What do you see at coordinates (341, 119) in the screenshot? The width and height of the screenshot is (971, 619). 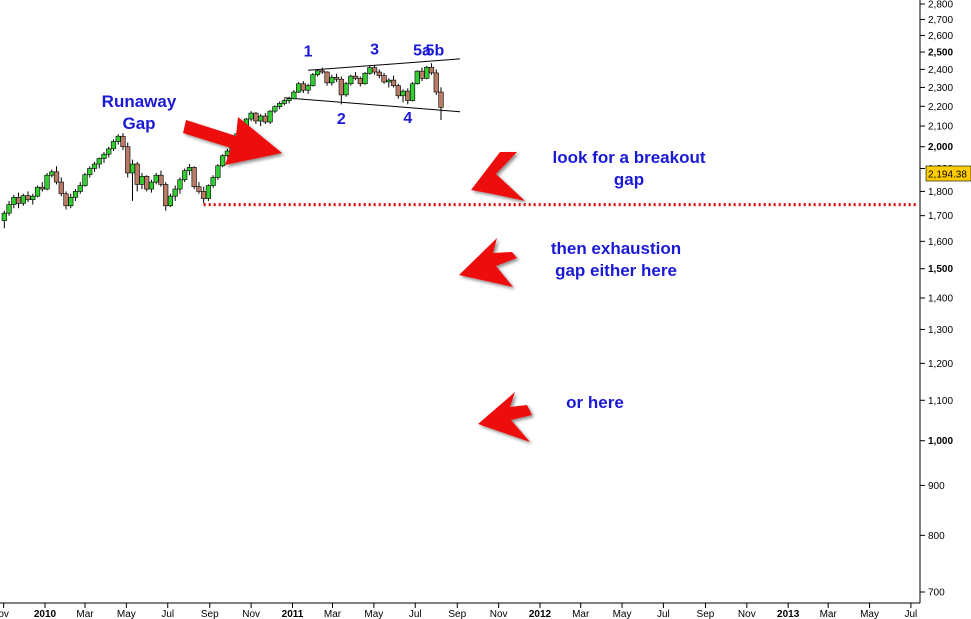 I see `wave-label: 2` at bounding box center [341, 119].